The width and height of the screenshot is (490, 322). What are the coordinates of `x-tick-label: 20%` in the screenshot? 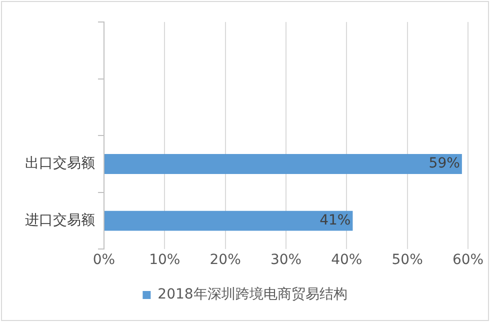 It's located at (225, 260).